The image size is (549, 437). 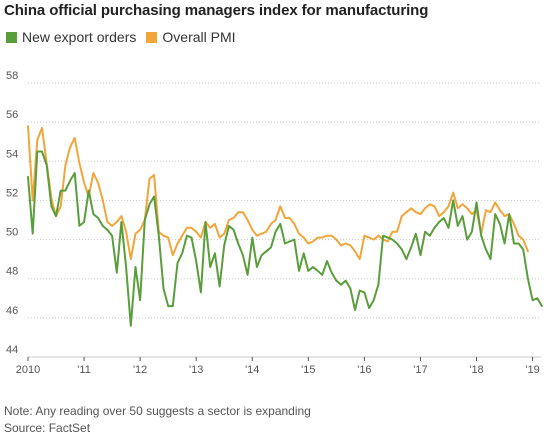 I want to click on chart-source: Source: FactSet, so click(x=47, y=428).